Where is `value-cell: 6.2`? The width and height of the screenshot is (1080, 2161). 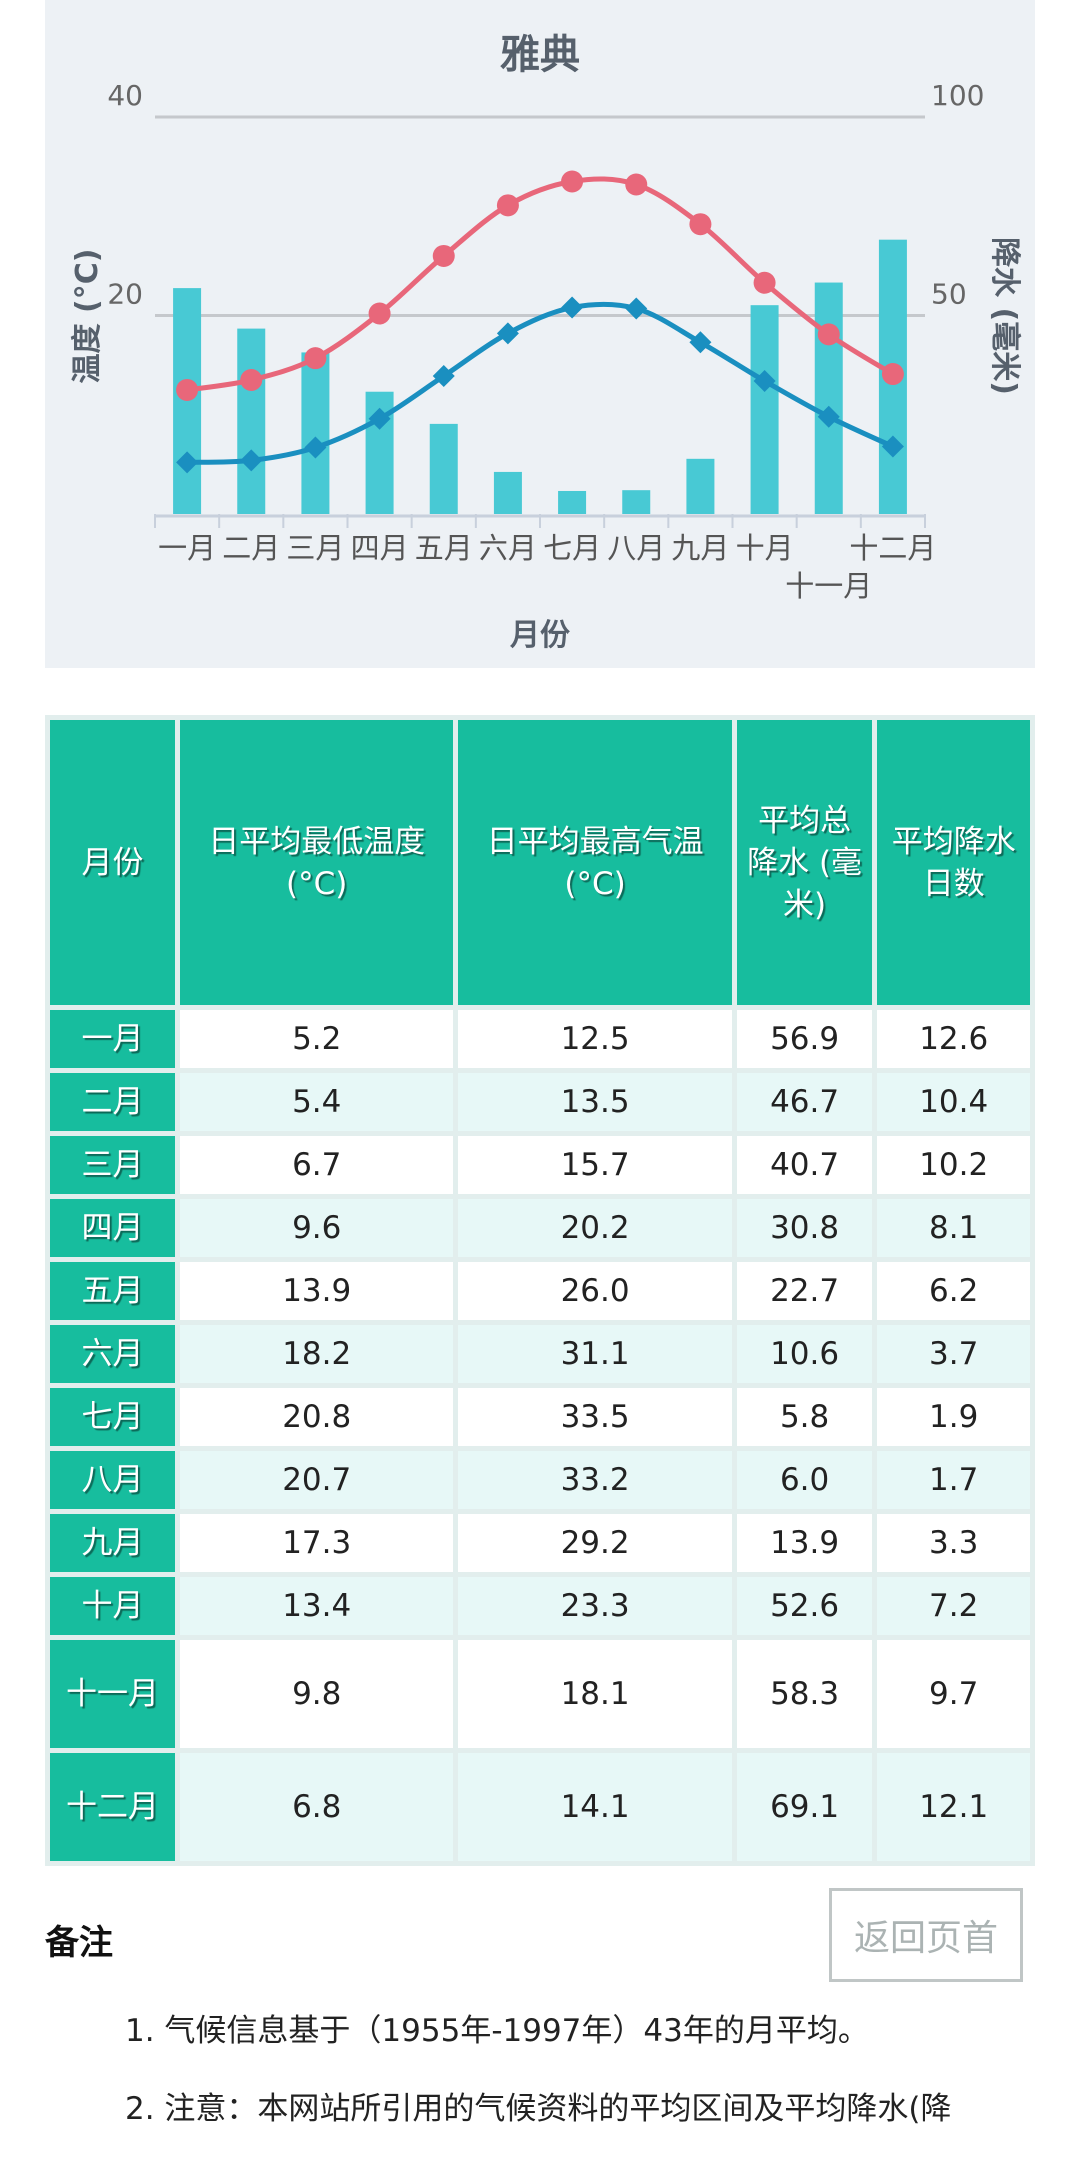 value-cell: 6.2 is located at coordinates (953, 1291).